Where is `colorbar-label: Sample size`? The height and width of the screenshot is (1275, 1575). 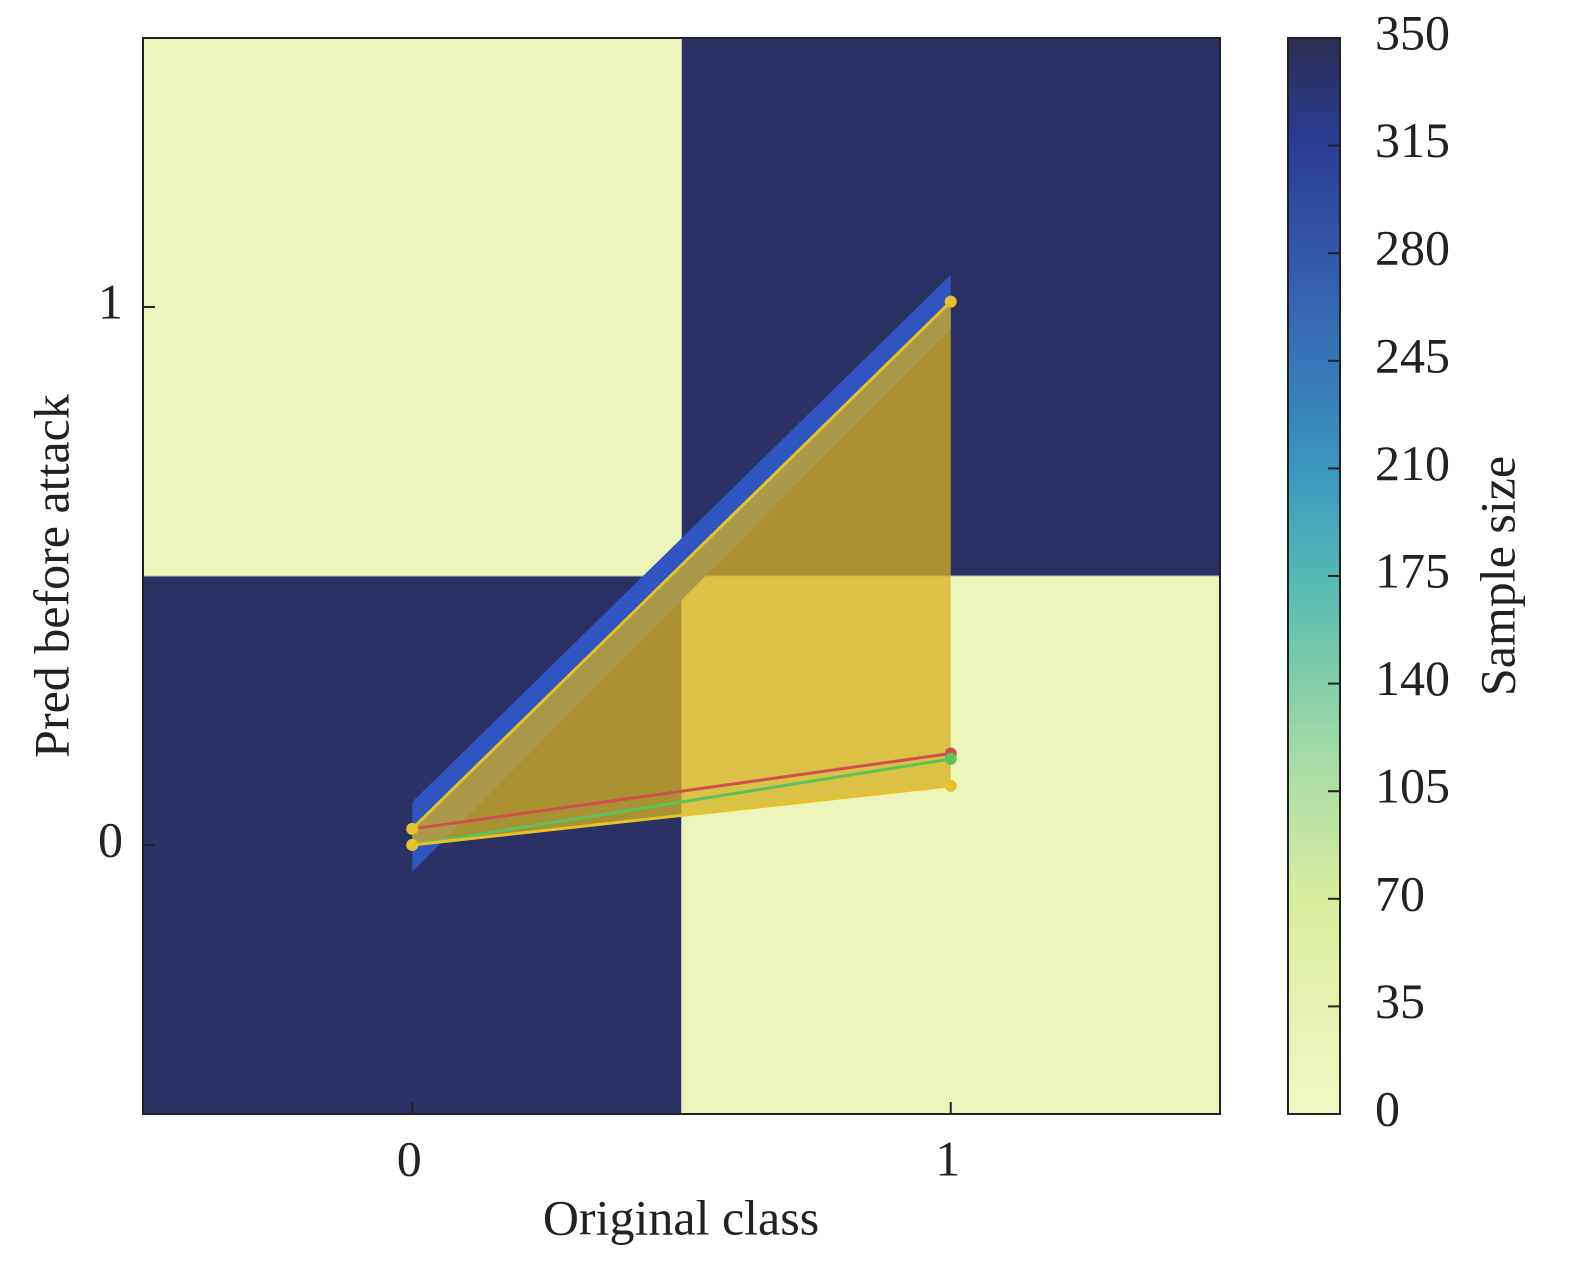 colorbar-label: Sample size is located at coordinates (1497, 576).